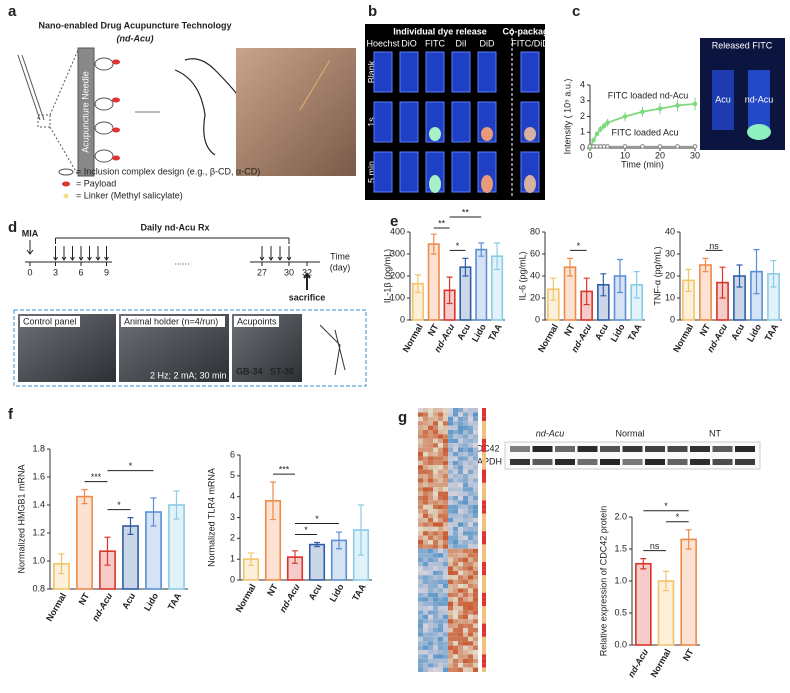 Image resolution: width=790 pixels, height=693 pixels. I want to click on x-tick-label: Lido, so click(618, 333).